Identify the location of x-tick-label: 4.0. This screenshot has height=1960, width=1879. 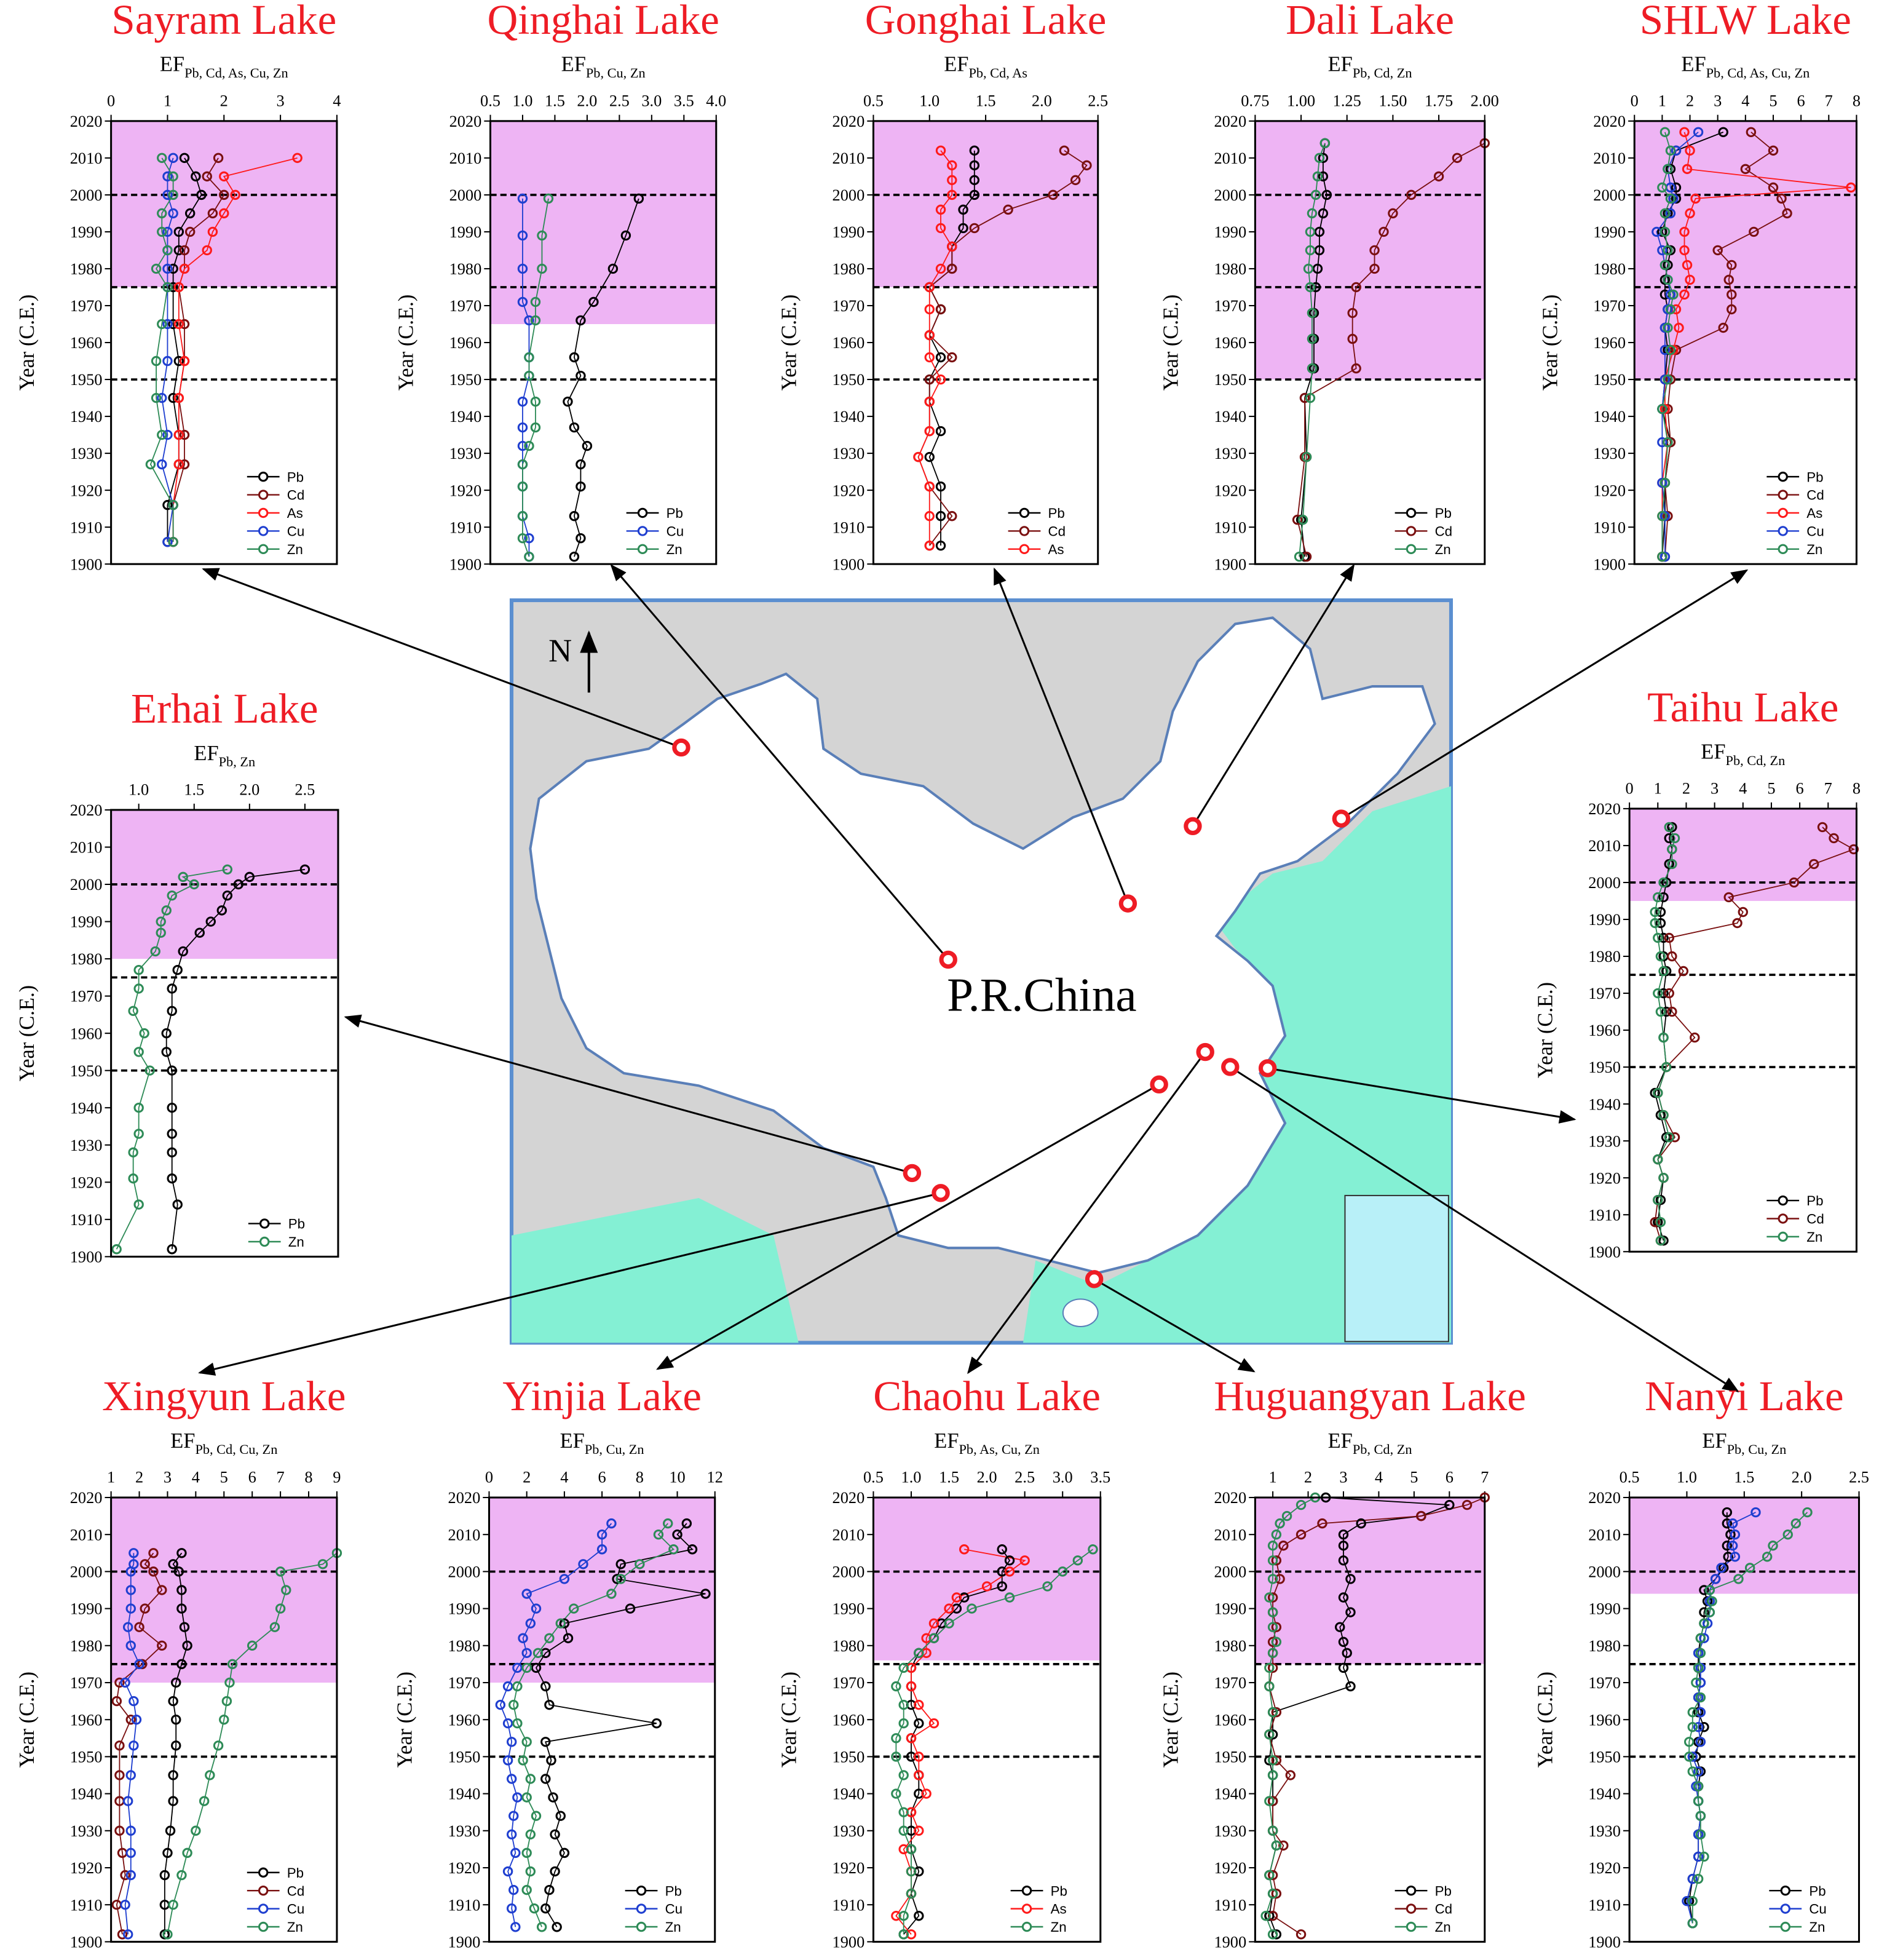
(716, 100).